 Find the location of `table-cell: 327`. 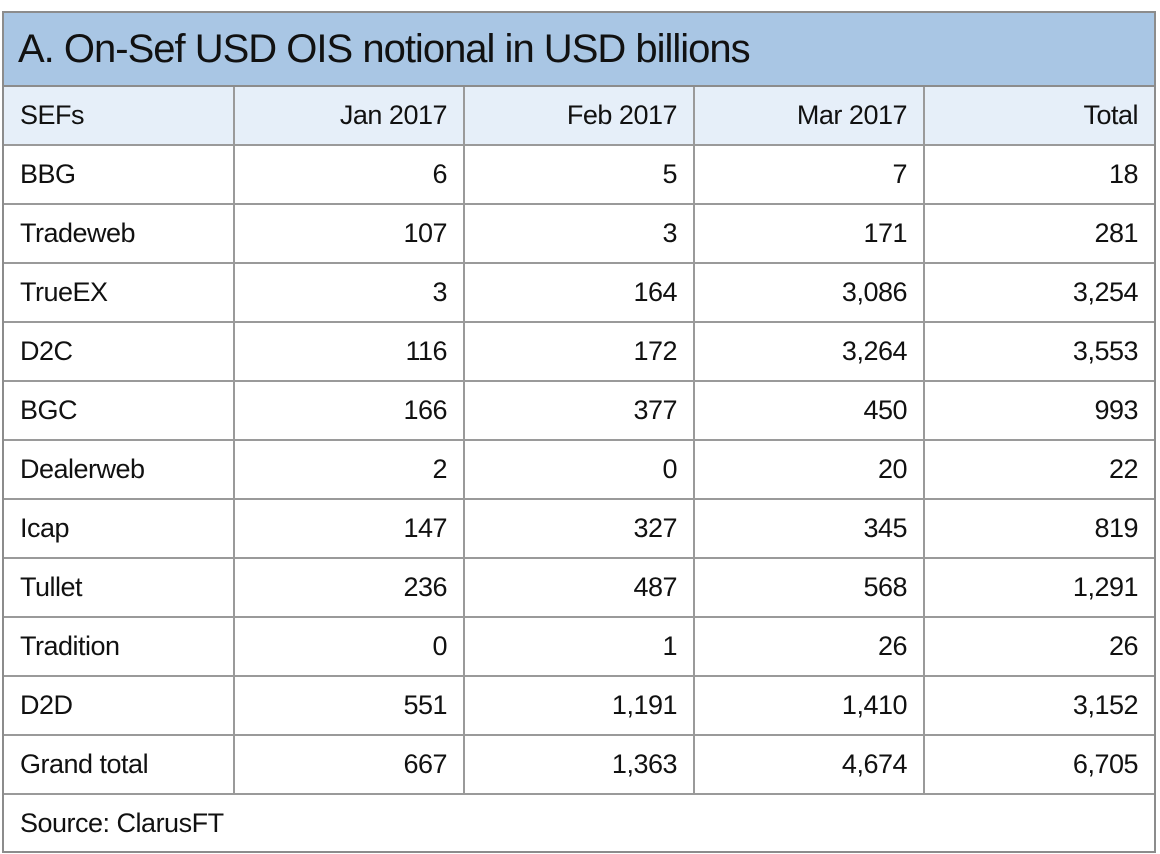

table-cell: 327 is located at coordinates (579, 528).